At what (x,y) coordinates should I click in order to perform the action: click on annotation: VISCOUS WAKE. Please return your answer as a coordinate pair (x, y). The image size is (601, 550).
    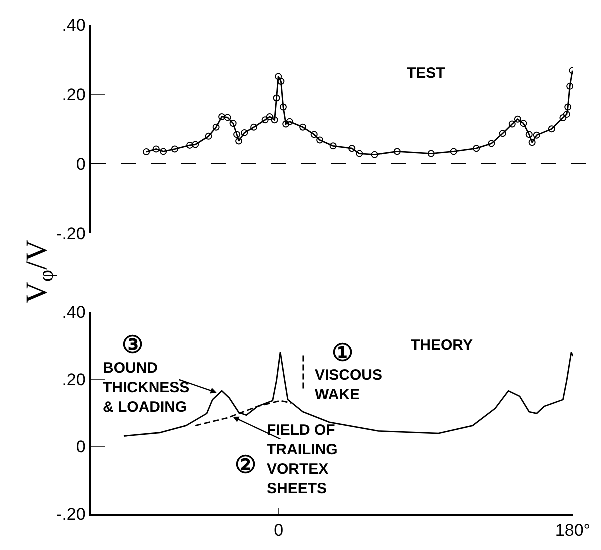
    Looking at the image, I should click on (349, 385).